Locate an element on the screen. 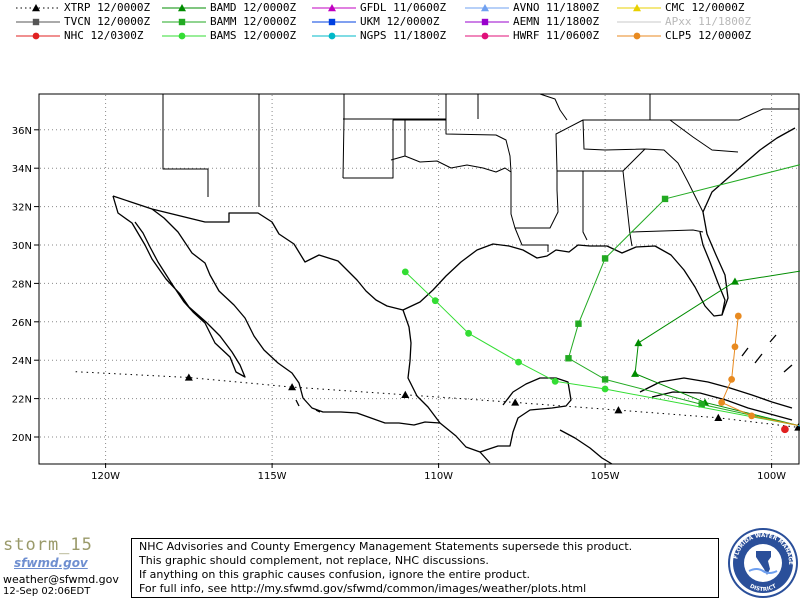  legend-item-clp5: CLP5 12/0000Z is located at coordinates (705, 36).